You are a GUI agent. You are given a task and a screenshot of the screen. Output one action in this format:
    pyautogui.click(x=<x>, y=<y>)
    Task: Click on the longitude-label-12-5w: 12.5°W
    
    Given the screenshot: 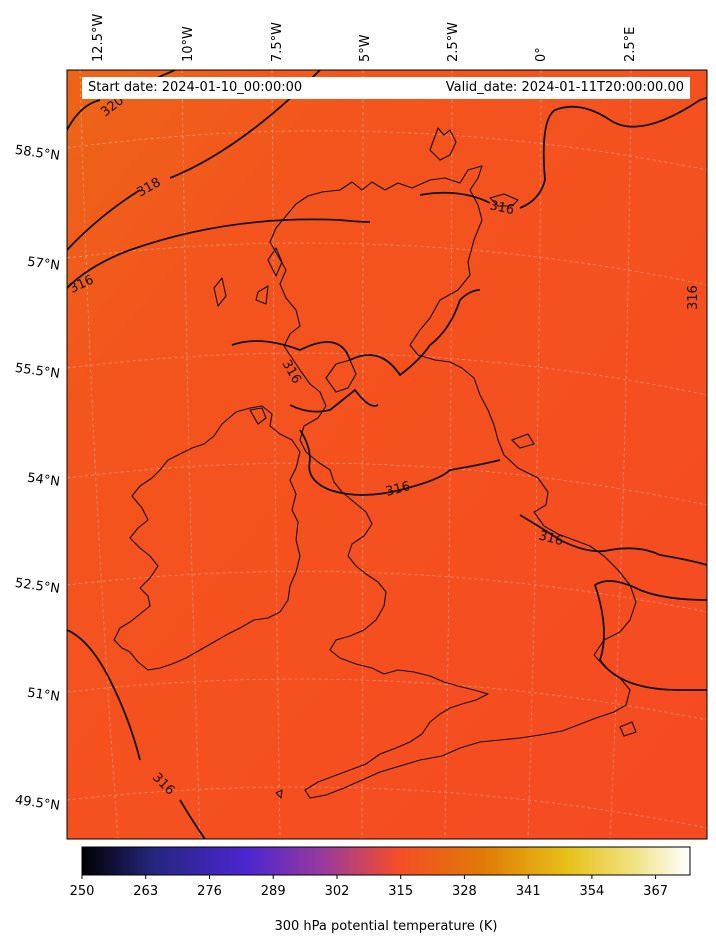 What is the action you would take?
    pyautogui.click(x=98, y=37)
    